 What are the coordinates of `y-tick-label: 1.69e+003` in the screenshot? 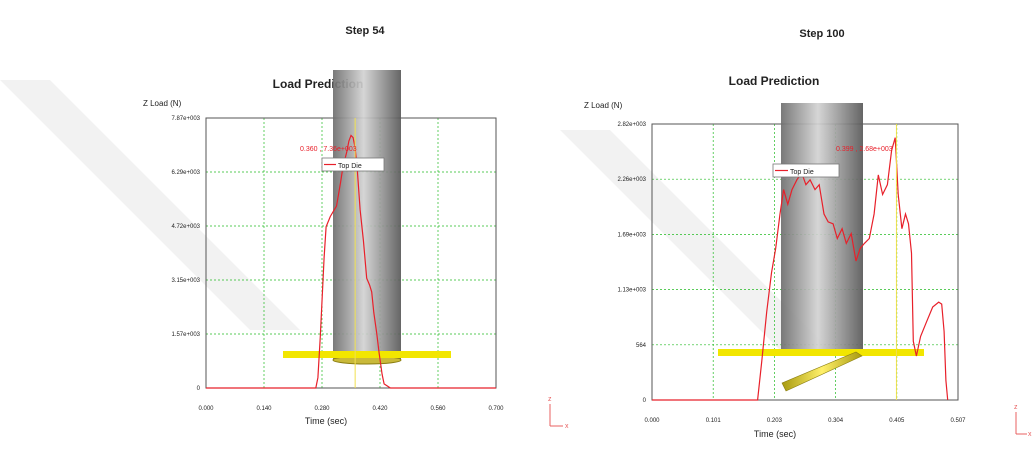 It's located at (631, 235).